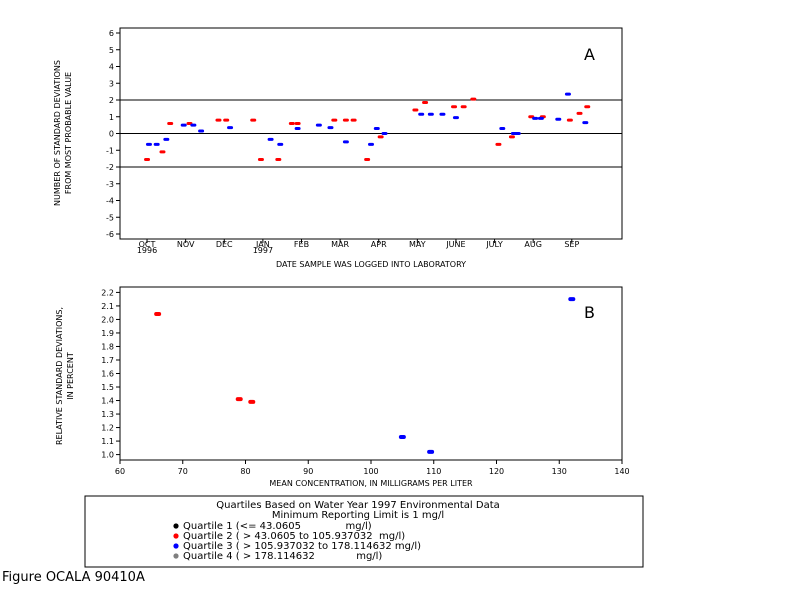 Image resolution: width=800 pixels, height=600 pixels. What do you see at coordinates (107, 441) in the screenshot?
I see `panel-b-y-tick-label: 1.1` at bounding box center [107, 441].